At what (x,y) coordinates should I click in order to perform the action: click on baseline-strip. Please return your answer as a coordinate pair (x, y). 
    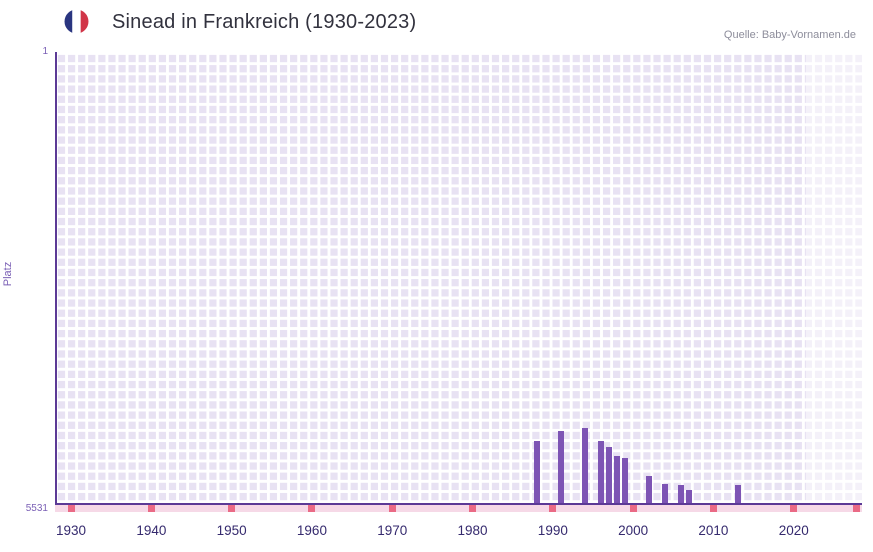
    Looking at the image, I should click on (458, 508).